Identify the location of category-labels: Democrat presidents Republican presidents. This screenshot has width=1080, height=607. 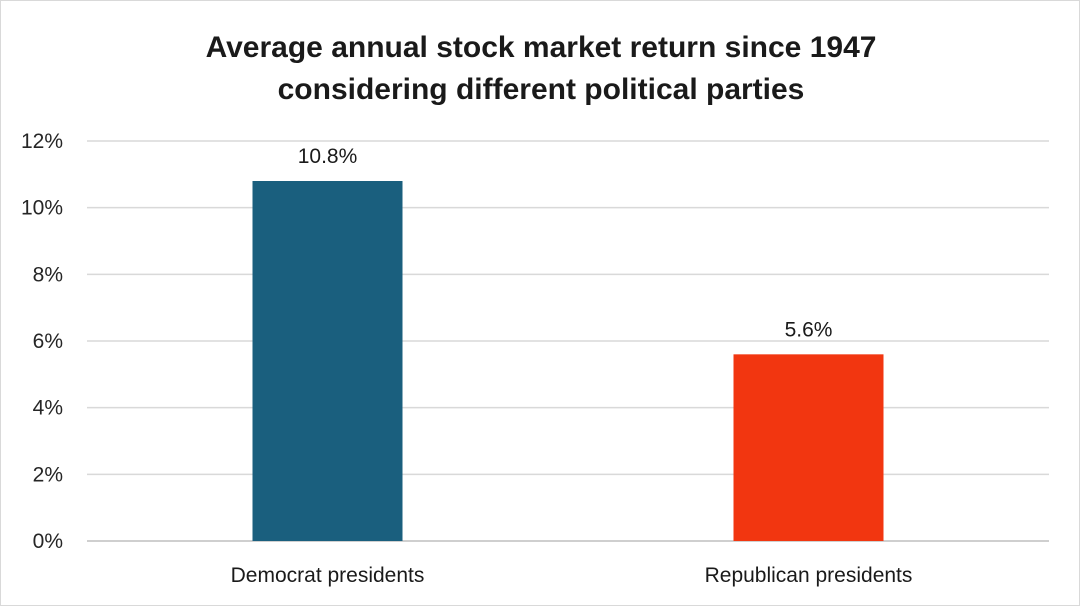
(572, 575).